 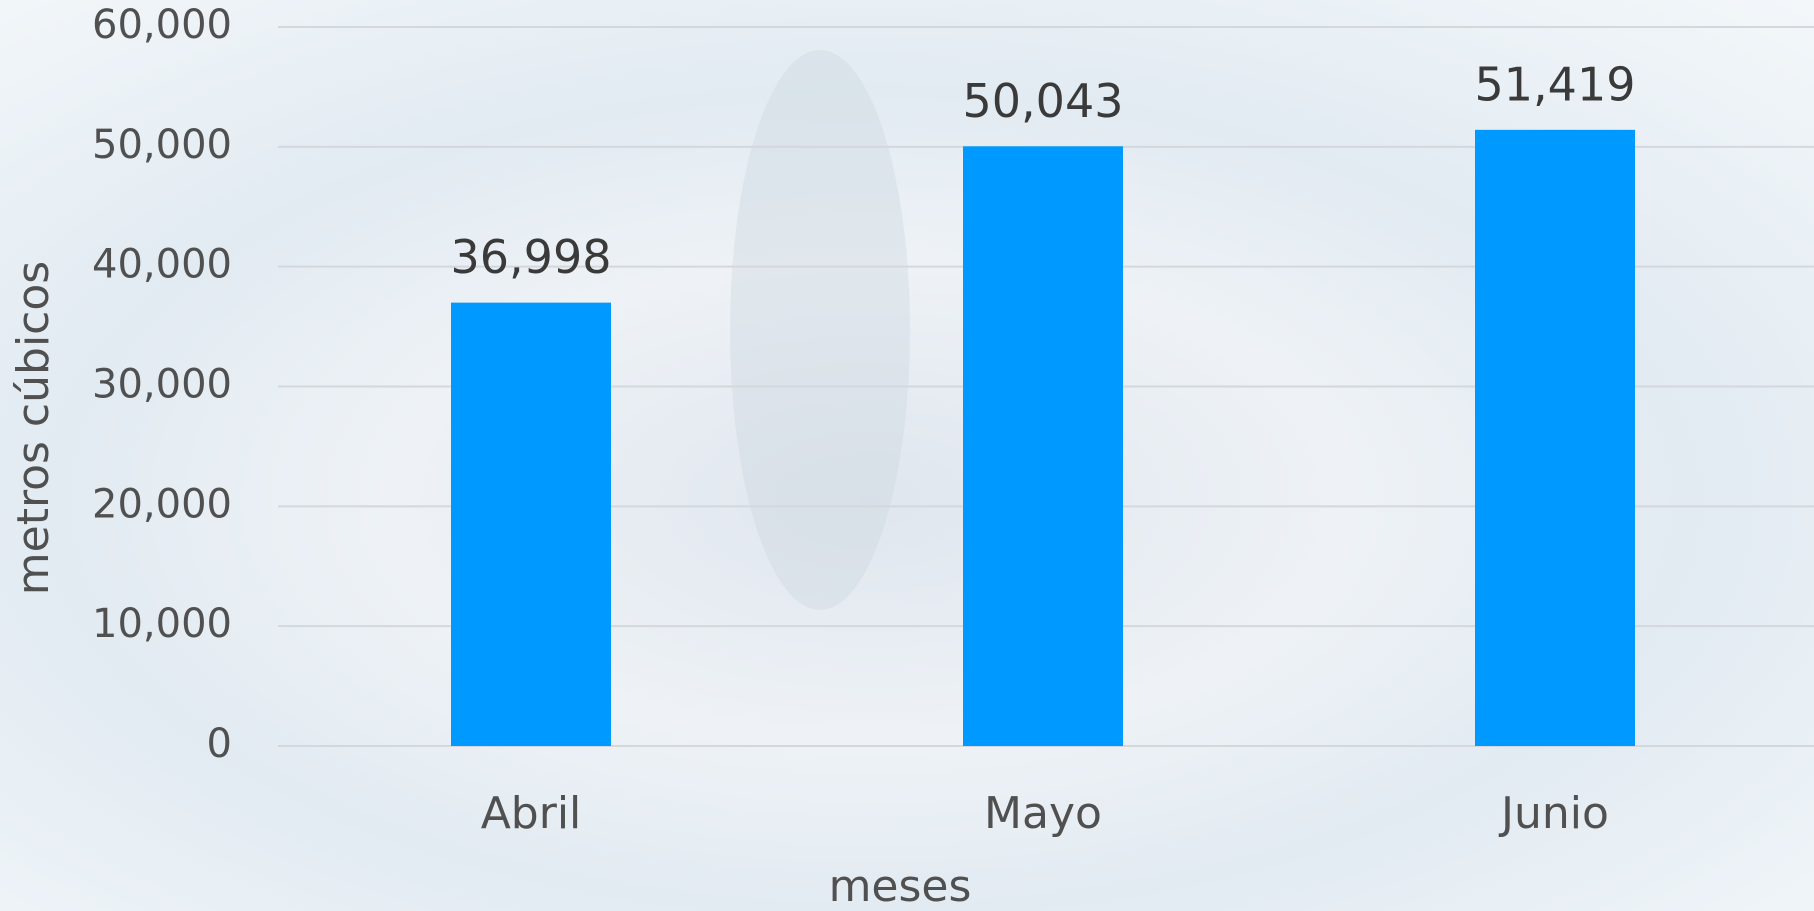 What do you see at coordinates (162, 385) in the screenshot?
I see `y-tick-label: 30,000` at bounding box center [162, 385].